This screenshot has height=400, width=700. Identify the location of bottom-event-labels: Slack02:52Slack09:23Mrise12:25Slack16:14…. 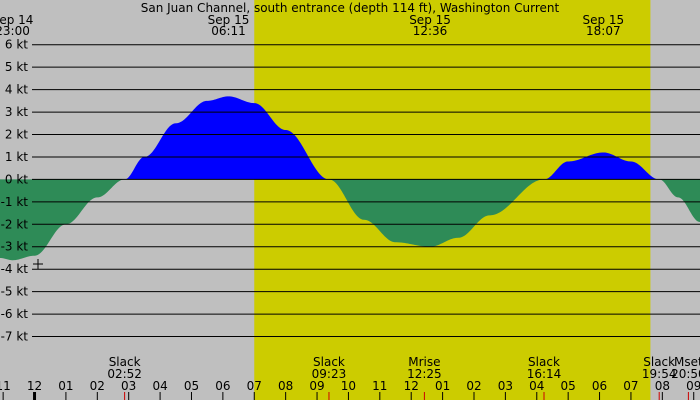
(403, 377).